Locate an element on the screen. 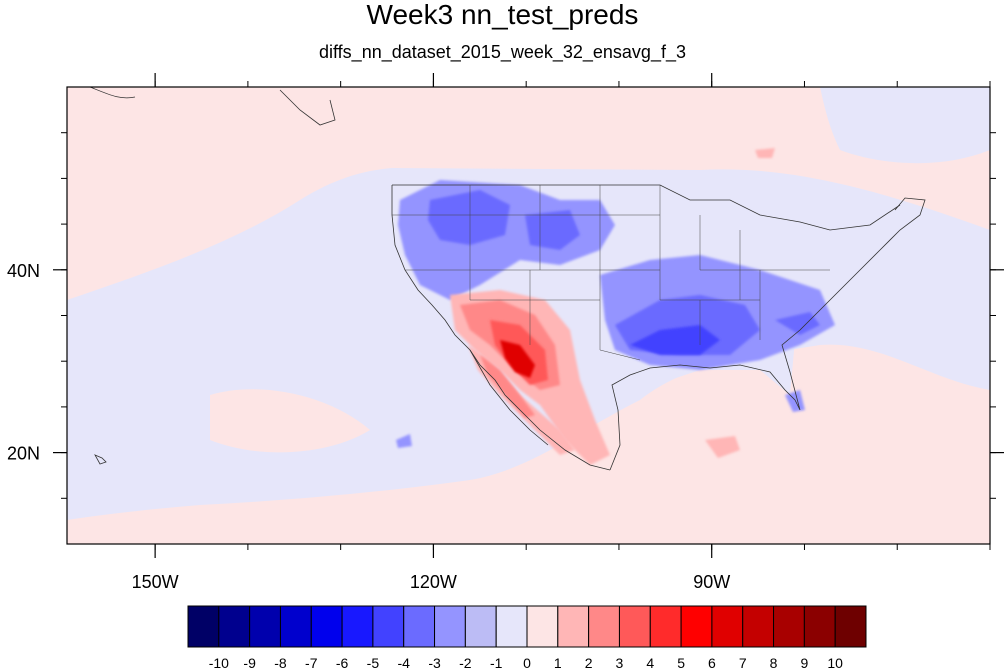 This screenshot has height=672, width=1005. pink-patch-pacific is located at coordinates (290, 421).